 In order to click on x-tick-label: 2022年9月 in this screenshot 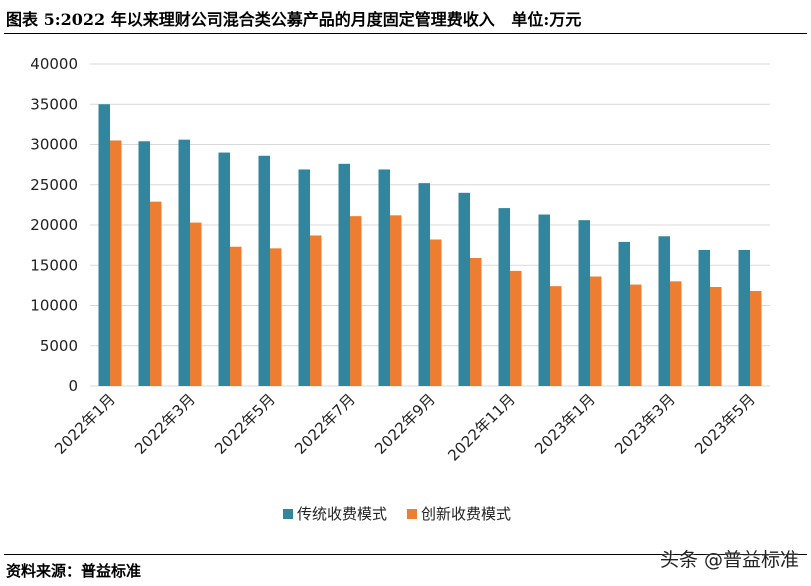, I will do `click(405, 424)`.